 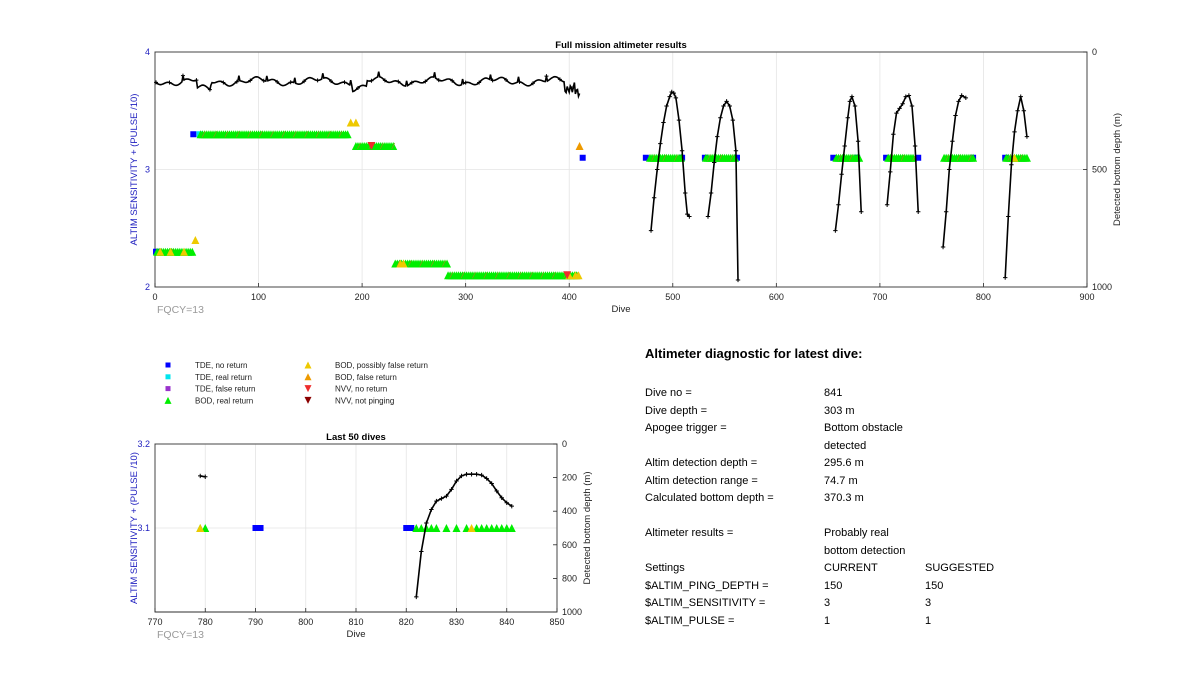 What do you see at coordinates (1117, 169) in the screenshot?
I see `top-y-axis-right-label: Detected bottom depth (m)` at bounding box center [1117, 169].